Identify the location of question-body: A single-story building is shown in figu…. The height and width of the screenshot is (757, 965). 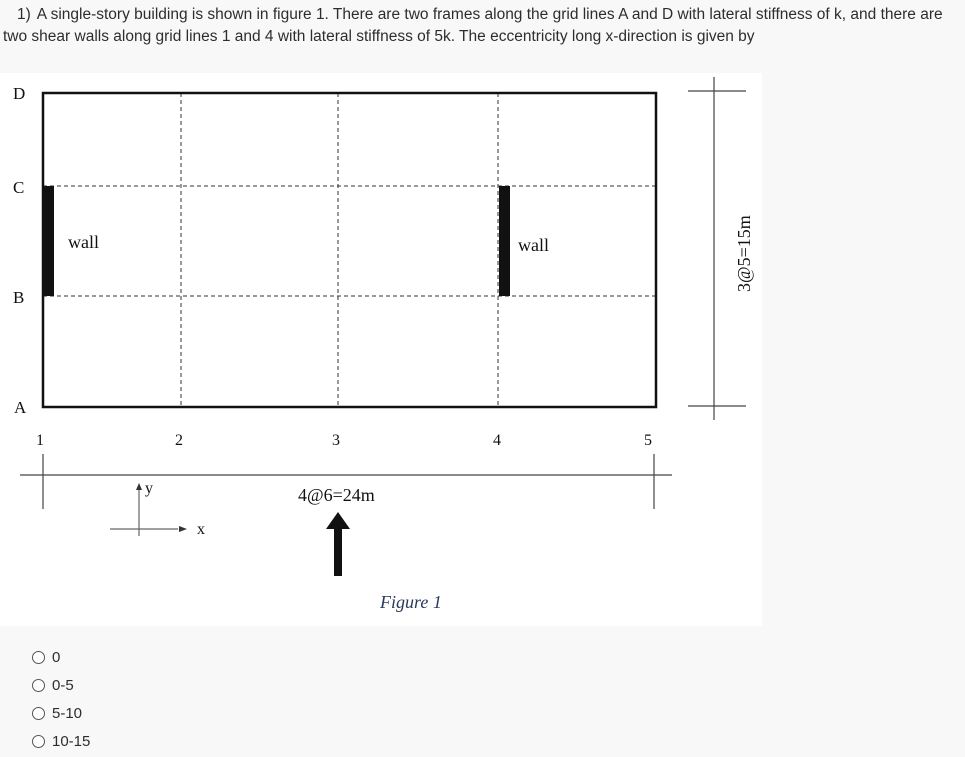
(473, 25).